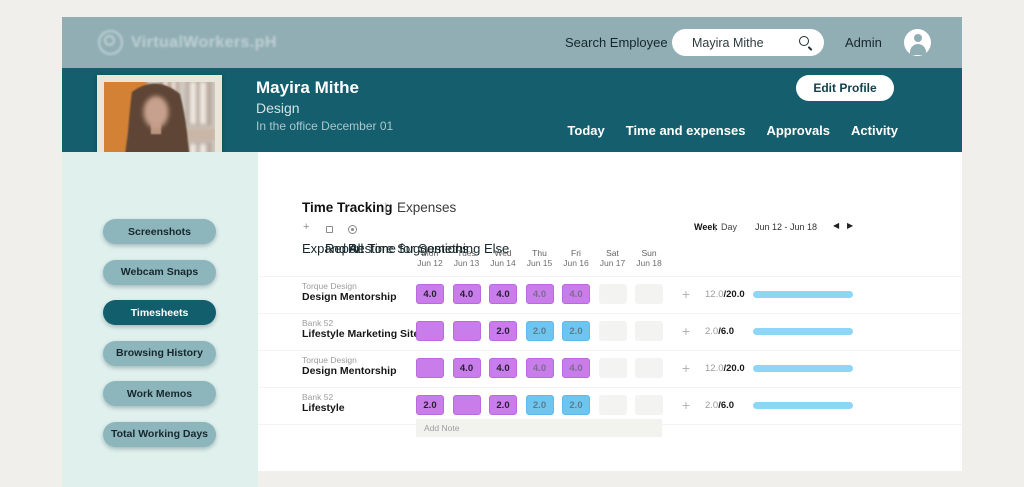 Image resolution: width=1024 pixels, height=487 pixels. Describe the element at coordinates (347, 207) in the screenshot. I see `tab-time-tracking: Time Tracking` at that location.